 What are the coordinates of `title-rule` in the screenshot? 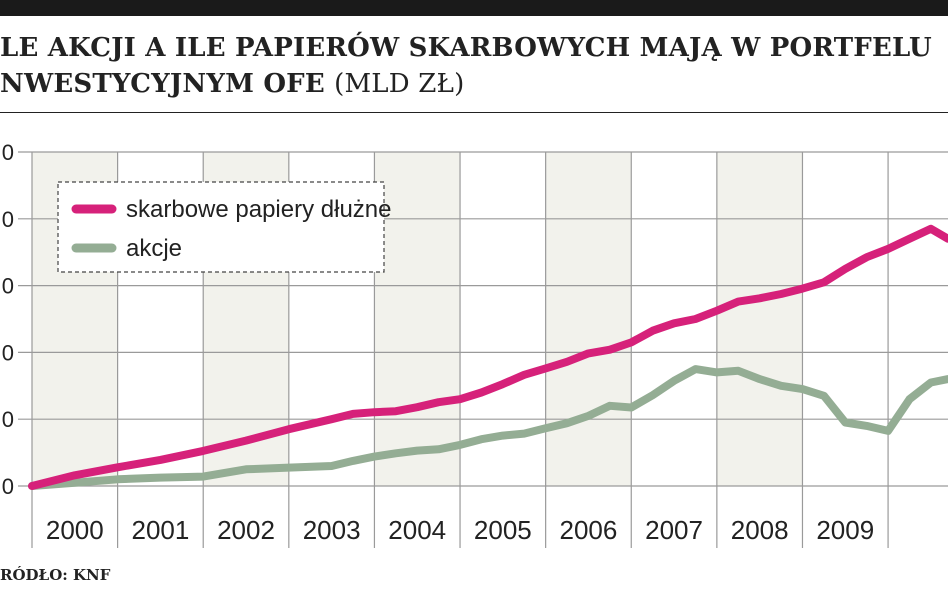 It's located at (474, 112).